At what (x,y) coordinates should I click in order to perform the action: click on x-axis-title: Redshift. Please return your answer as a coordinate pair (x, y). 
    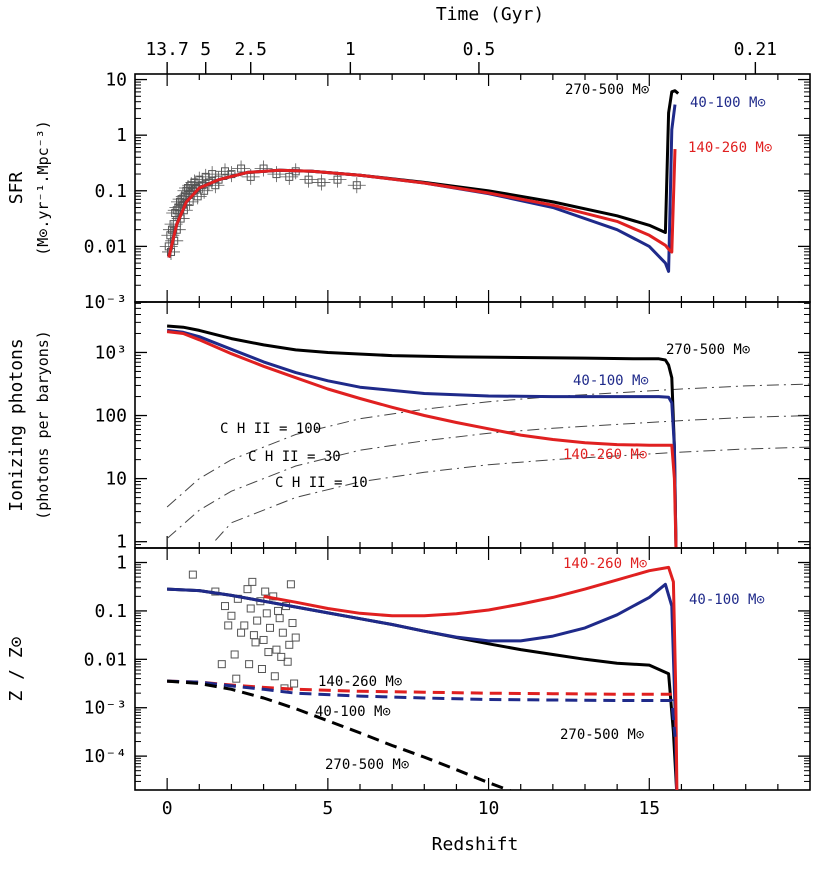
    Looking at the image, I should click on (475, 844).